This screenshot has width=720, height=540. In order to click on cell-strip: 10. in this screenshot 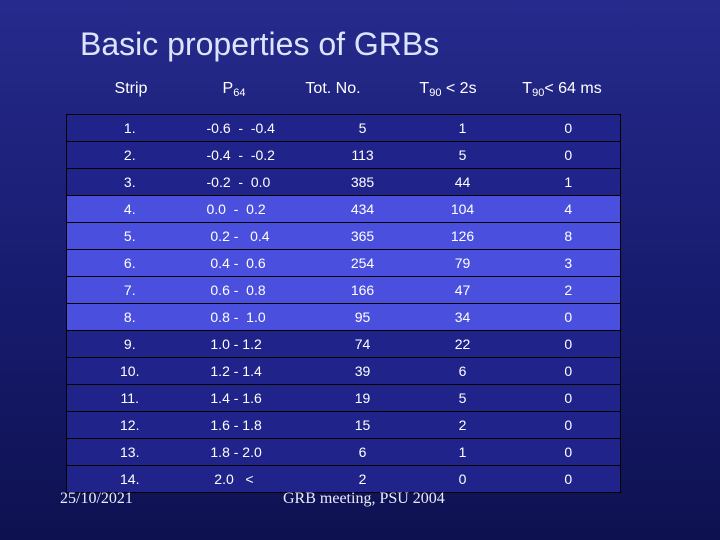, I will do `click(129, 371)`.